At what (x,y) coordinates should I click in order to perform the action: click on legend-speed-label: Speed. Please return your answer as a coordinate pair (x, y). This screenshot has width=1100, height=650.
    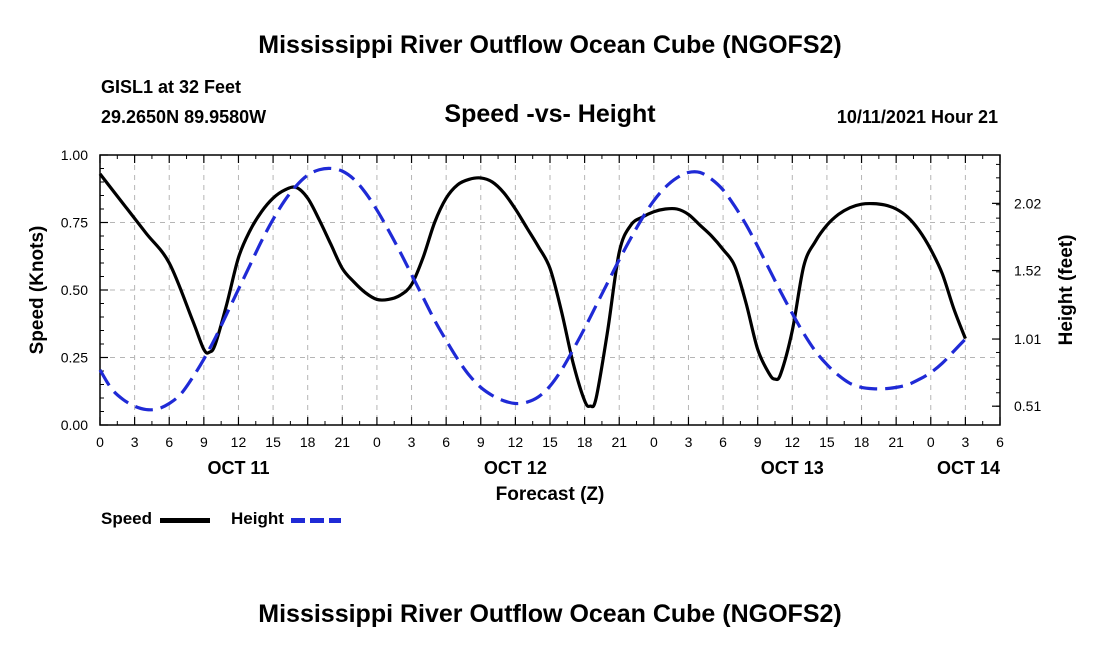
    Looking at the image, I should click on (127, 518).